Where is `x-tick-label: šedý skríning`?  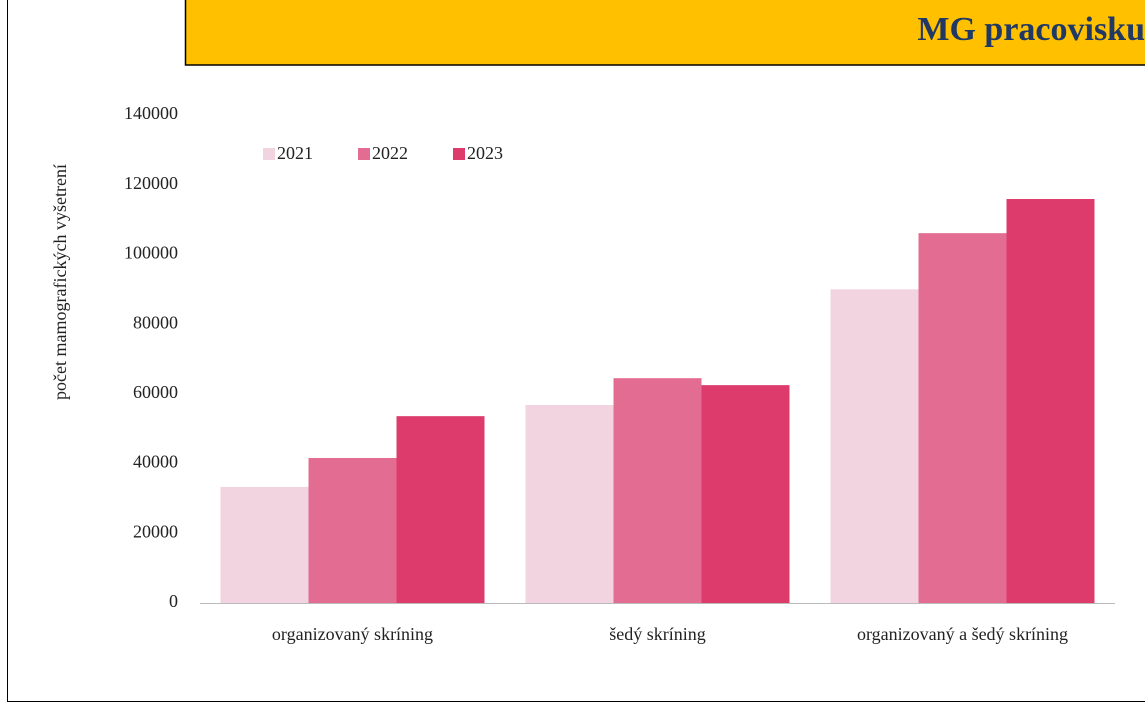
x-tick-label: šedý skríning is located at coordinates (657, 634).